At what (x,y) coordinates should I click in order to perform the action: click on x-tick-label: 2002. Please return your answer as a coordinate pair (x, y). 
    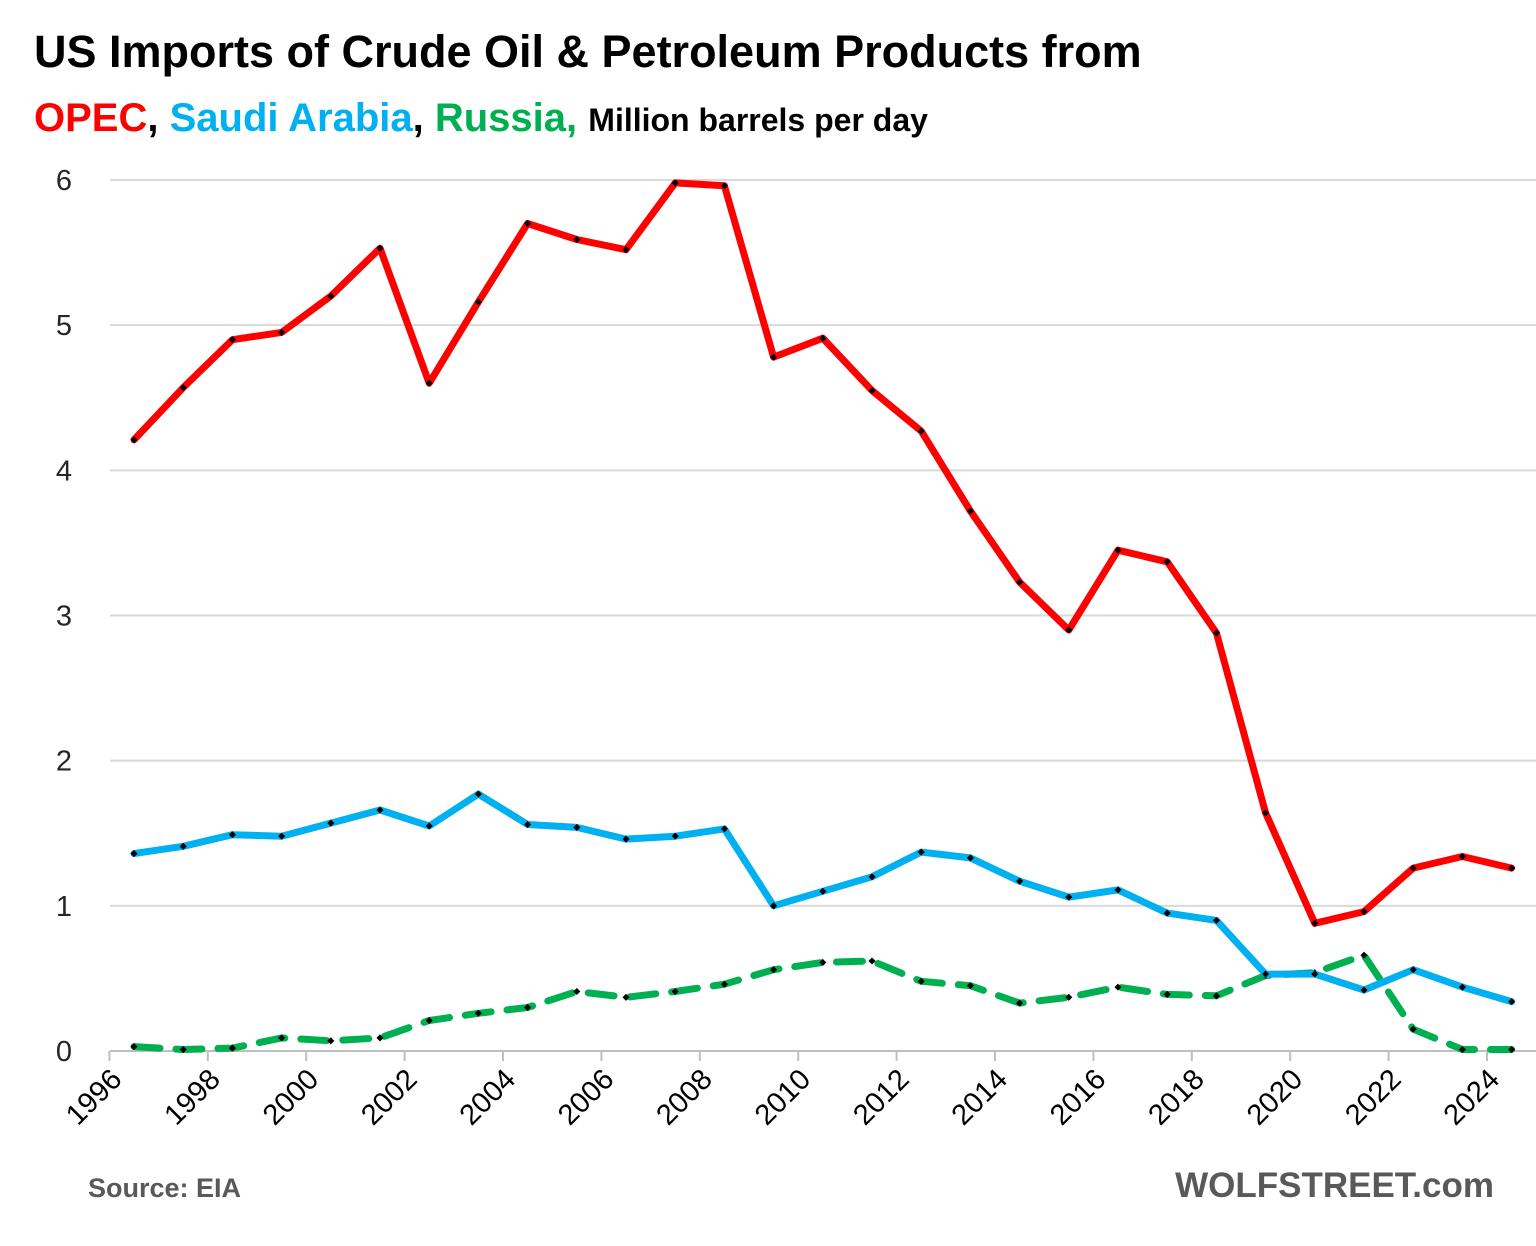
    Looking at the image, I should click on (389, 1097).